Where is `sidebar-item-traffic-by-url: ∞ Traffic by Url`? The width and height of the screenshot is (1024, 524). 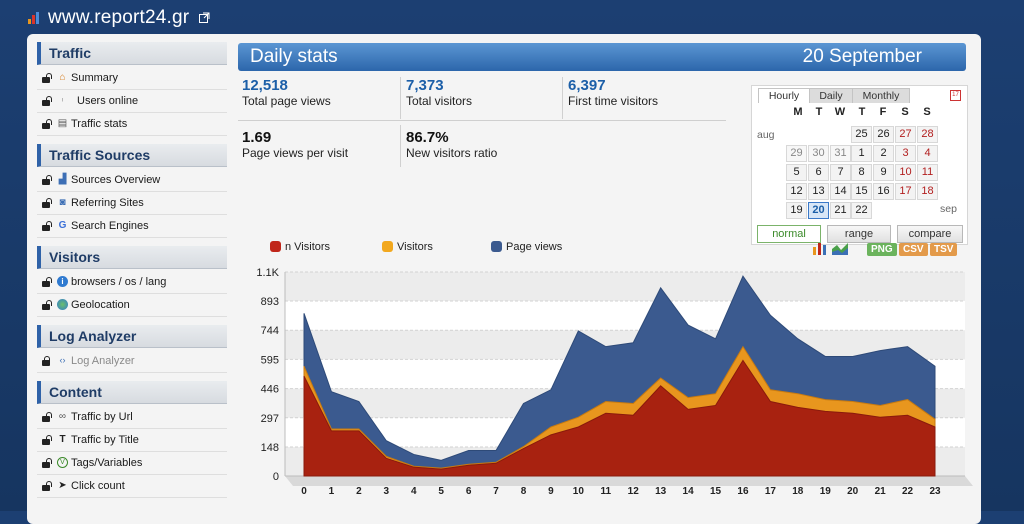
sidebar-item-traffic-by-url: ∞ Traffic by Url is located at coordinates (132, 417).